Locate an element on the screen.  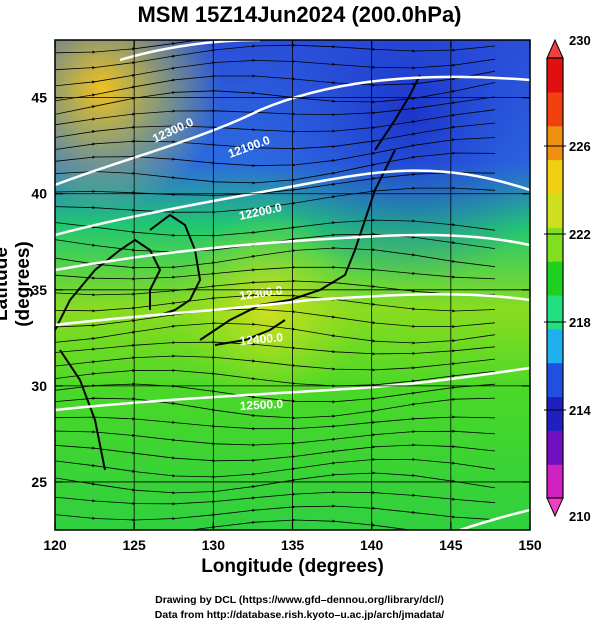
colorbar-tick-label: 226 is located at coordinates (580, 146).